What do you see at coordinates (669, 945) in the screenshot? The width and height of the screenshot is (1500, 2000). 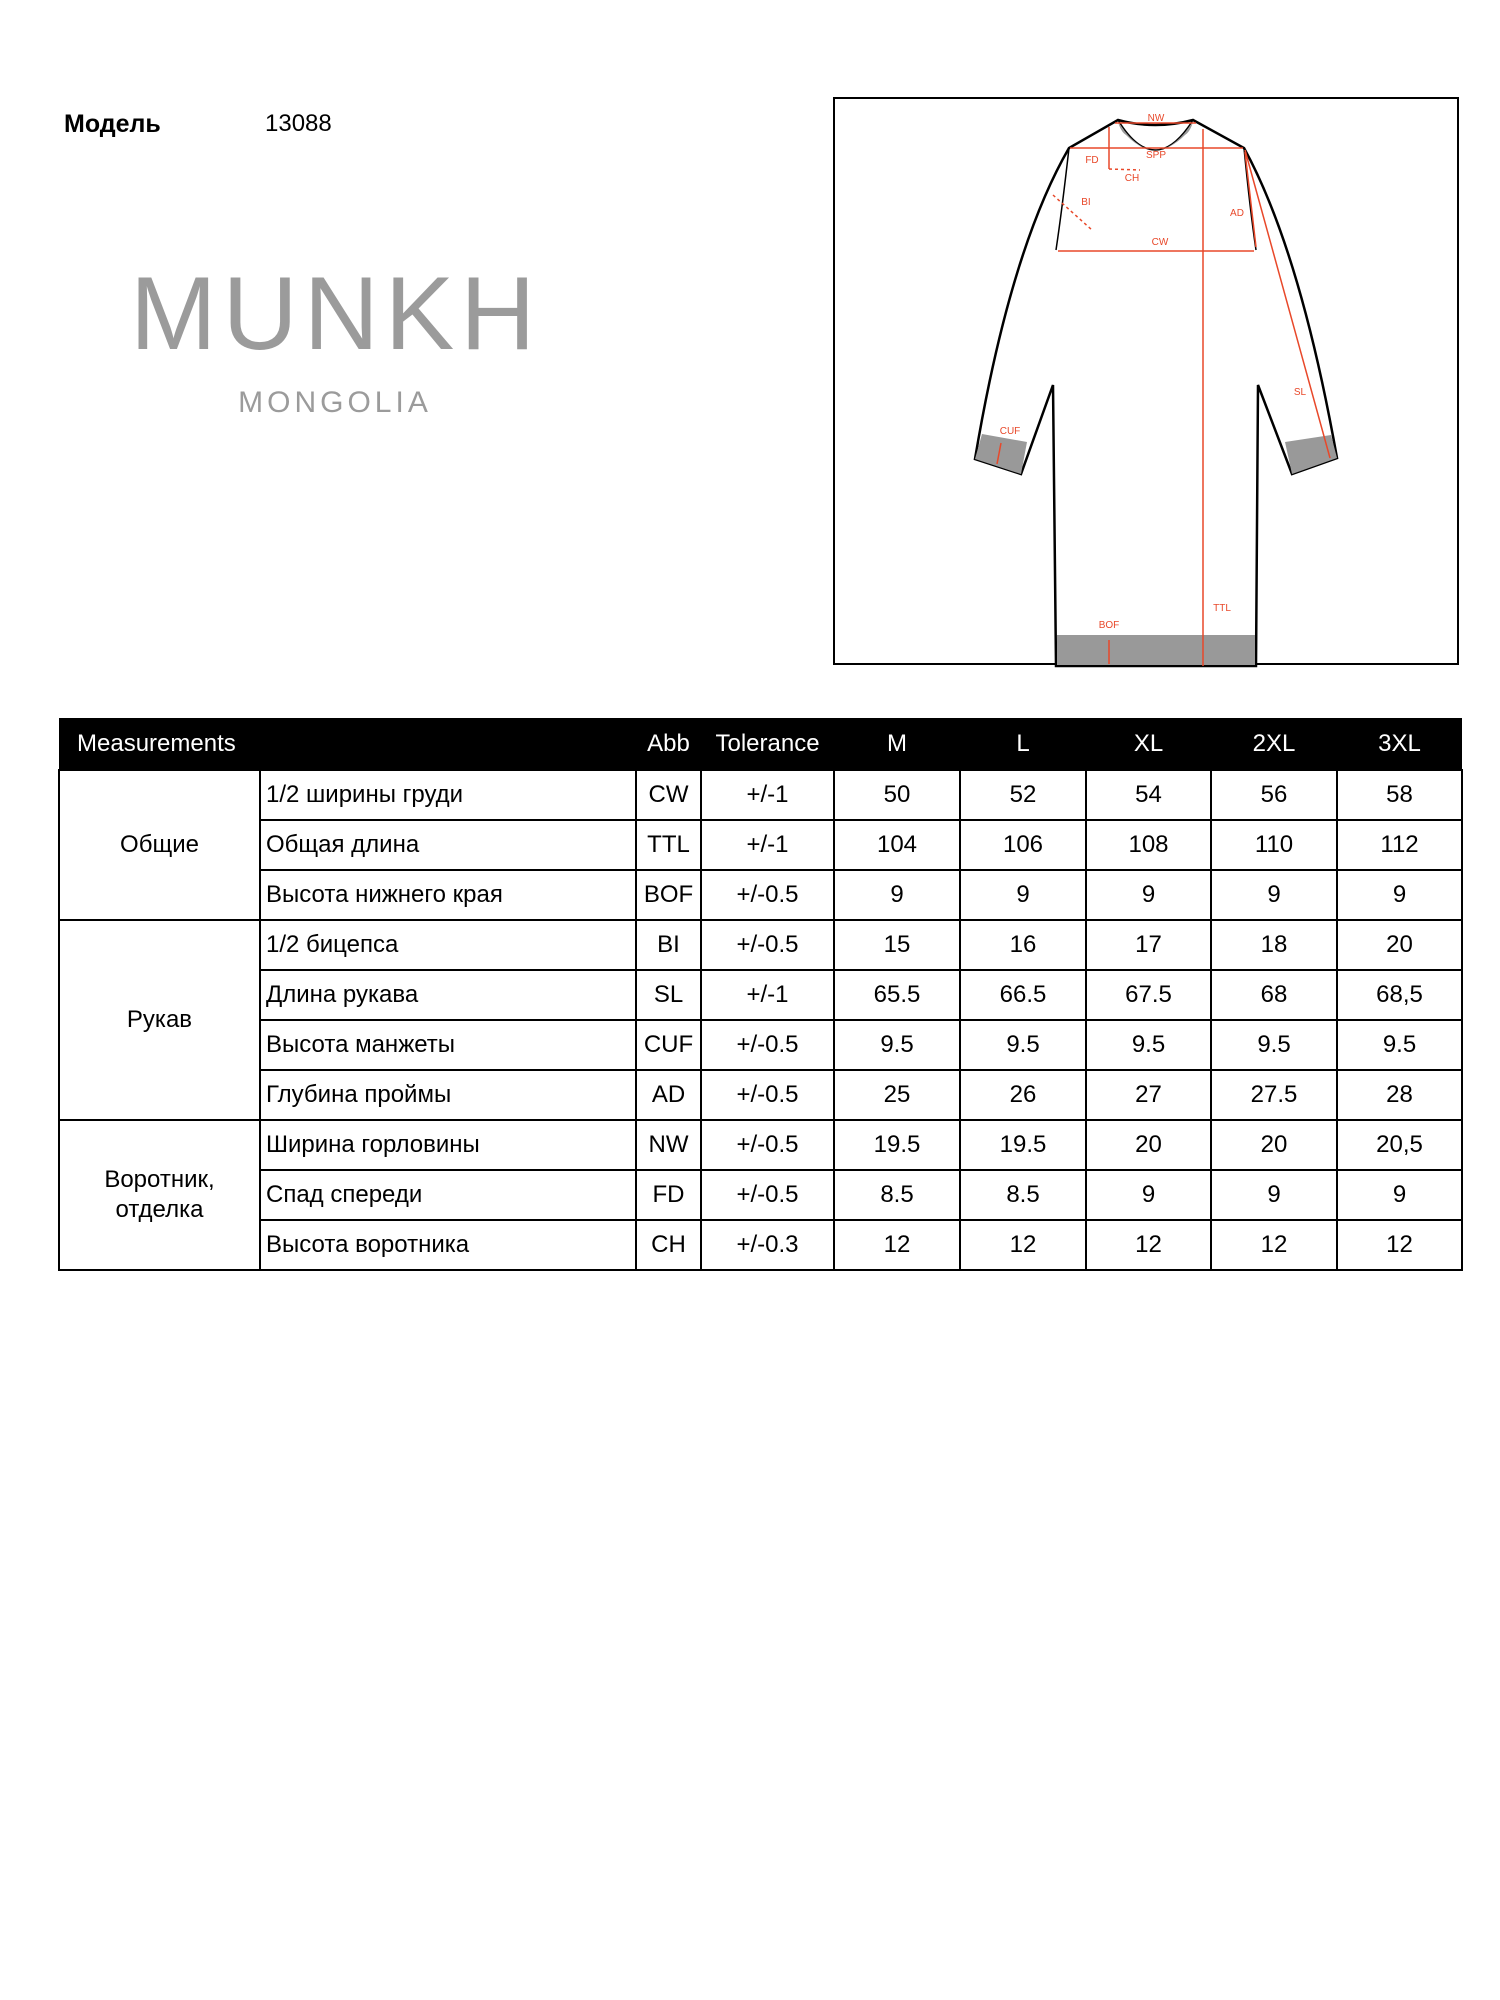 I see `abbreviation: BI` at bounding box center [669, 945].